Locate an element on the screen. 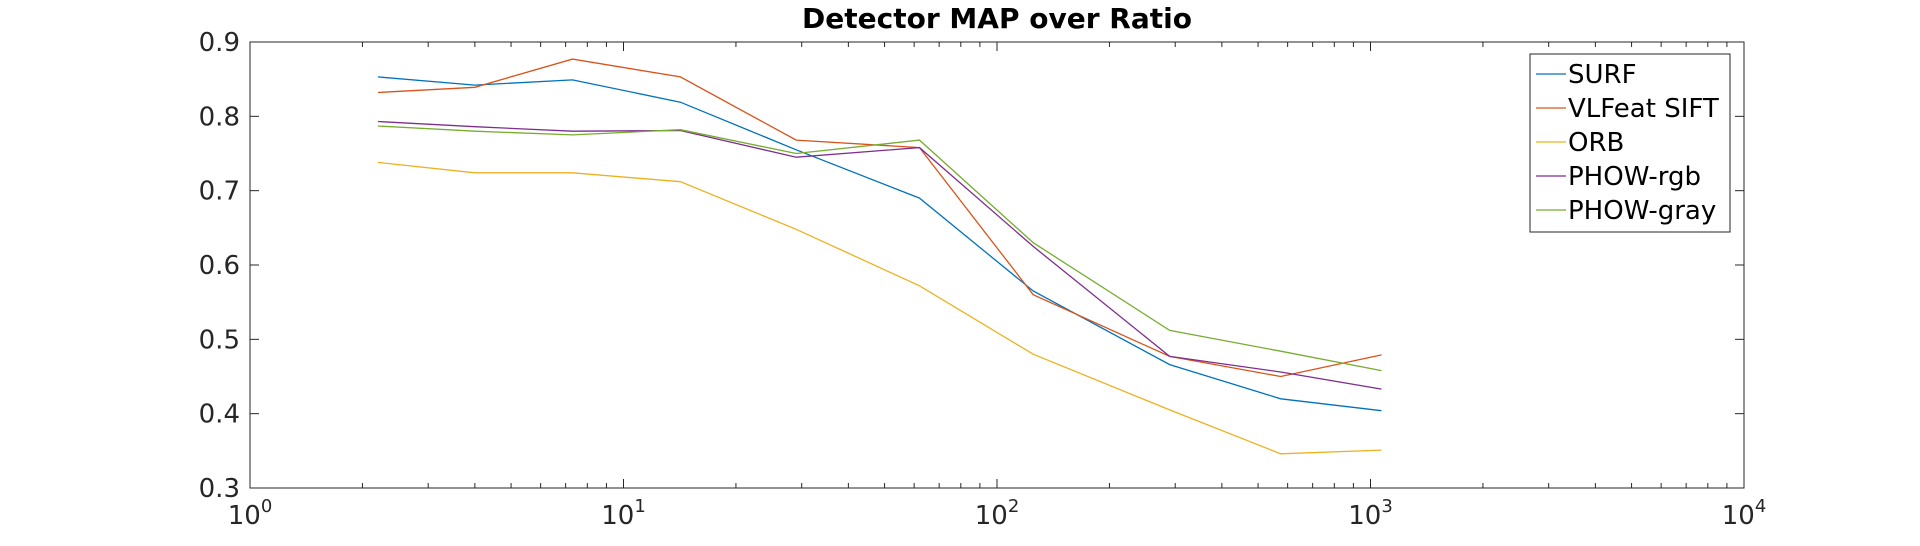 This screenshot has height=546, width=1920. legend: SURF VLFeat SIFT ORB PHOW-rgb PHOW-gray is located at coordinates (1630, 143).